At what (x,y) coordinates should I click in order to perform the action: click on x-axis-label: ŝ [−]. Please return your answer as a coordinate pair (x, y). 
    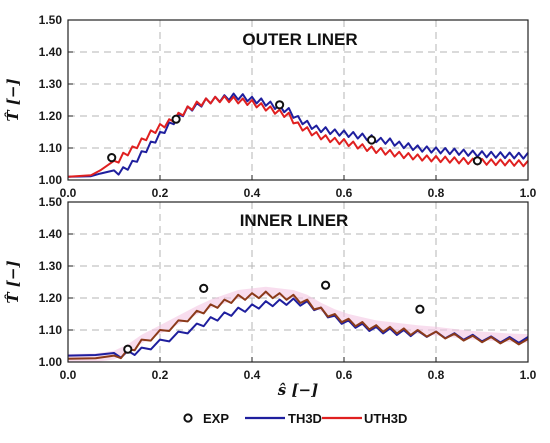
    Looking at the image, I should click on (298, 390).